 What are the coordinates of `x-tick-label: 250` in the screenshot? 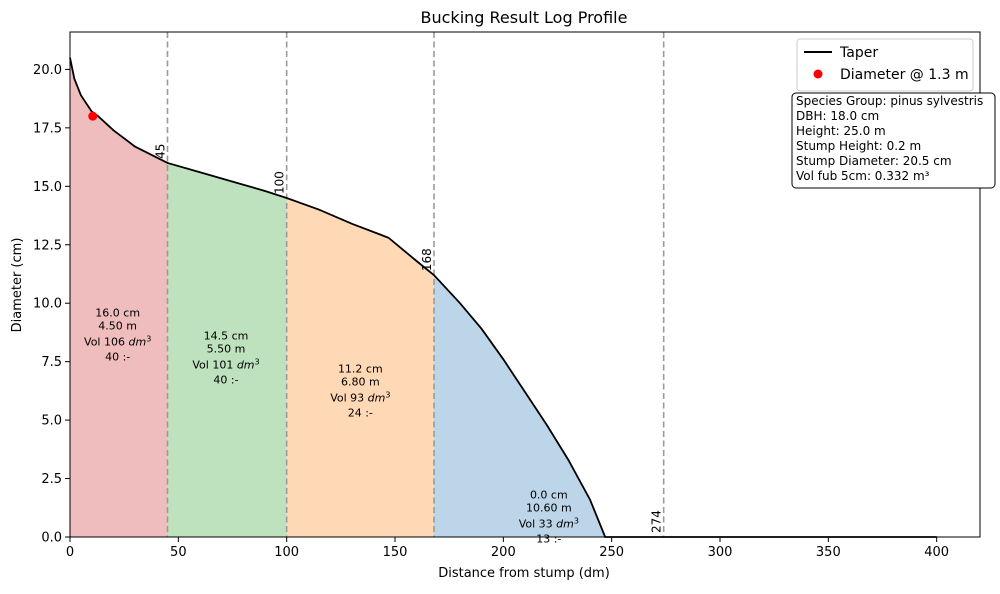 It's located at (611, 552).